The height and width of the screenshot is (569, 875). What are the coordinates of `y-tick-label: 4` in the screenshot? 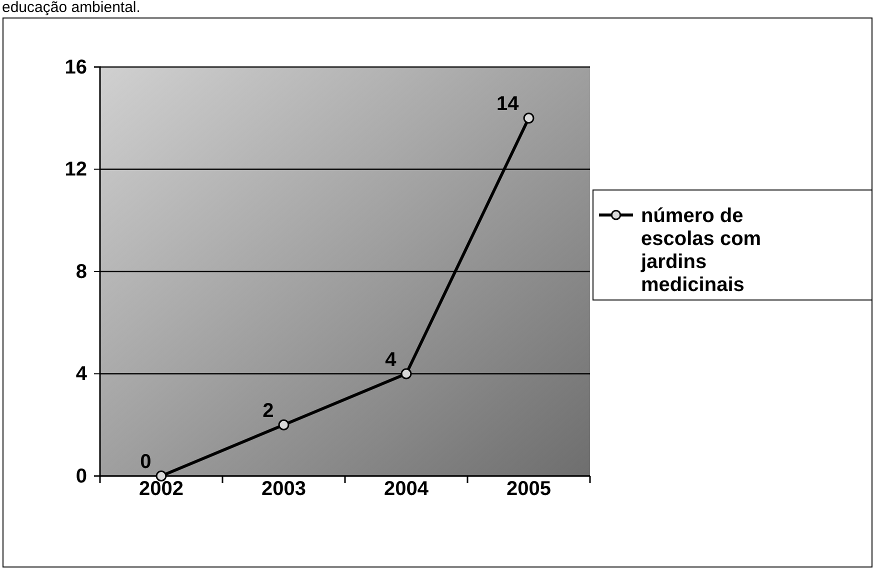 It's located at (82, 374).